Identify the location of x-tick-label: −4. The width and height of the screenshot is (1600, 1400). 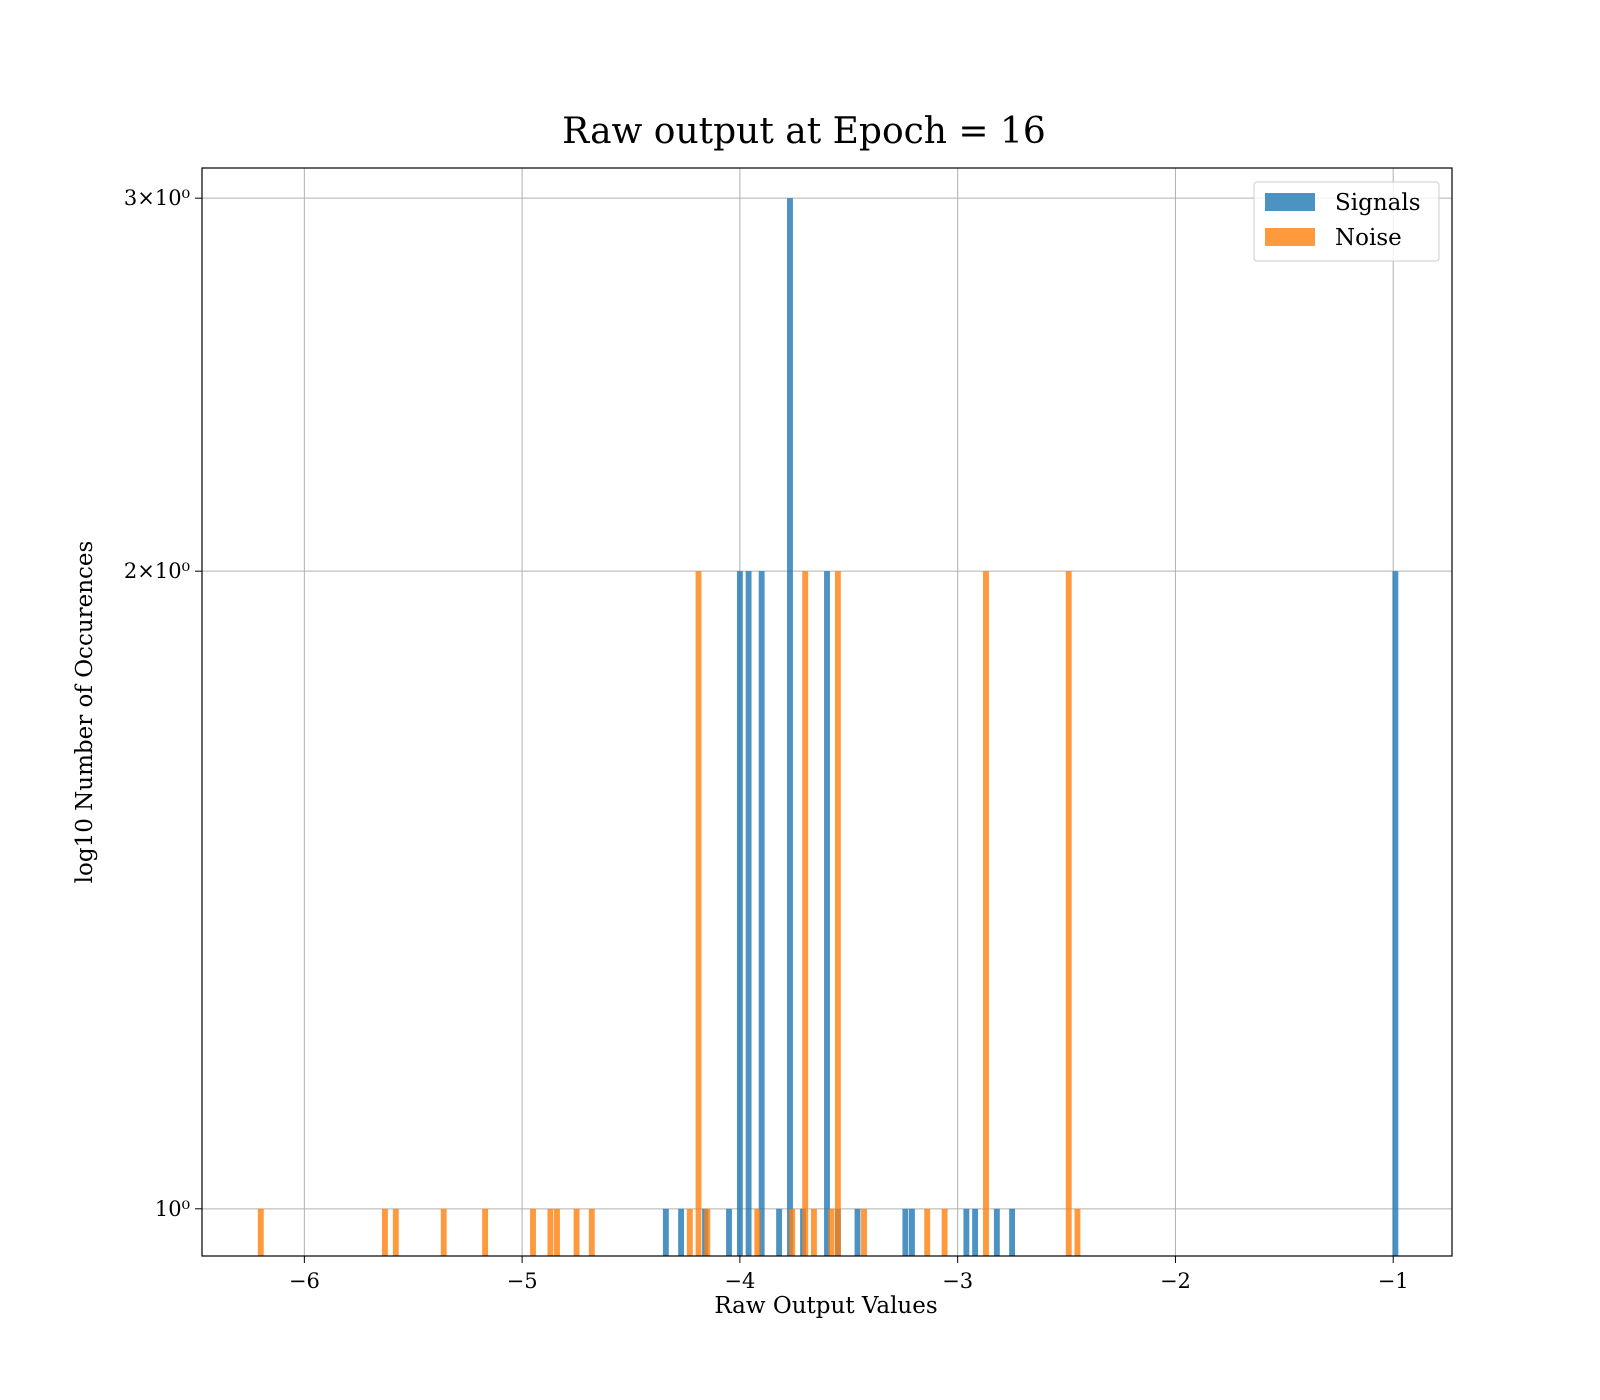
(739, 1281).